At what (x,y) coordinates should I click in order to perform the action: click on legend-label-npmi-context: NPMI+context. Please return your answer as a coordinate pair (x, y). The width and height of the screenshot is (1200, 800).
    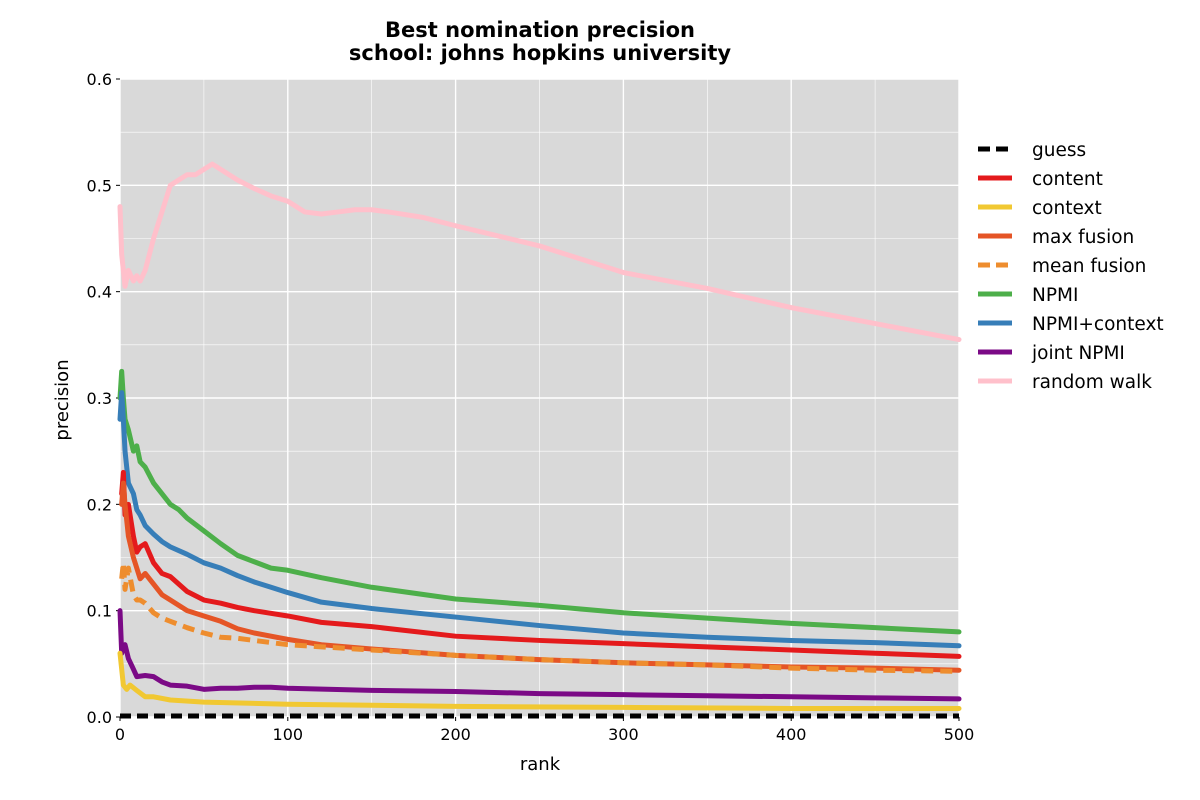
    Looking at the image, I should click on (1098, 324).